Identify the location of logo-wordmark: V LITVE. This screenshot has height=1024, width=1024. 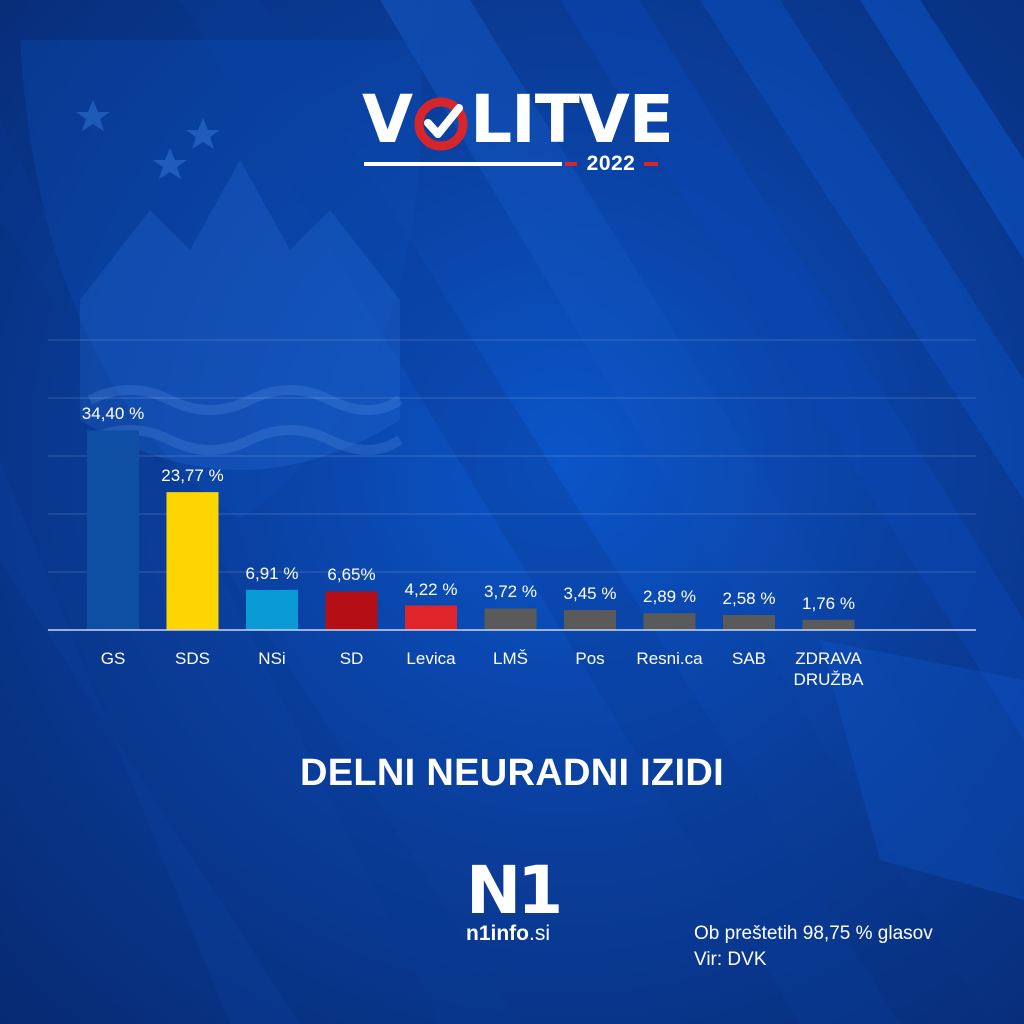
(518, 119).